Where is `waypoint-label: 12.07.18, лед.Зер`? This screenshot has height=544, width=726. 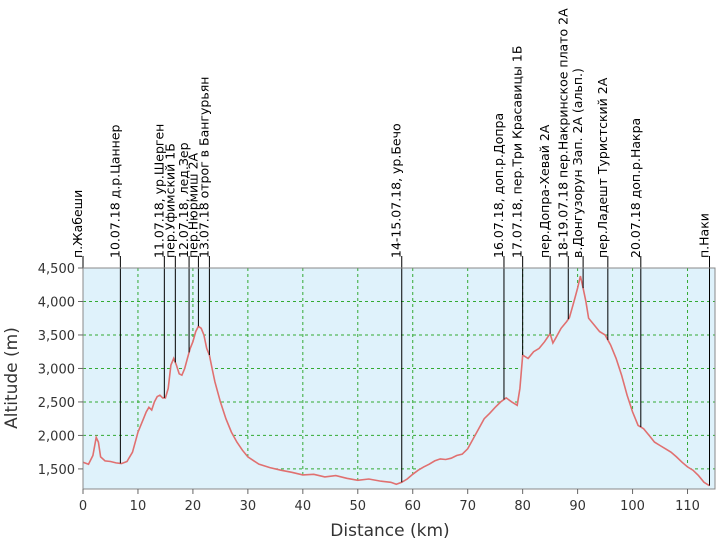 waypoint-label: 12.07.18, лед.Зер is located at coordinates (183, 200).